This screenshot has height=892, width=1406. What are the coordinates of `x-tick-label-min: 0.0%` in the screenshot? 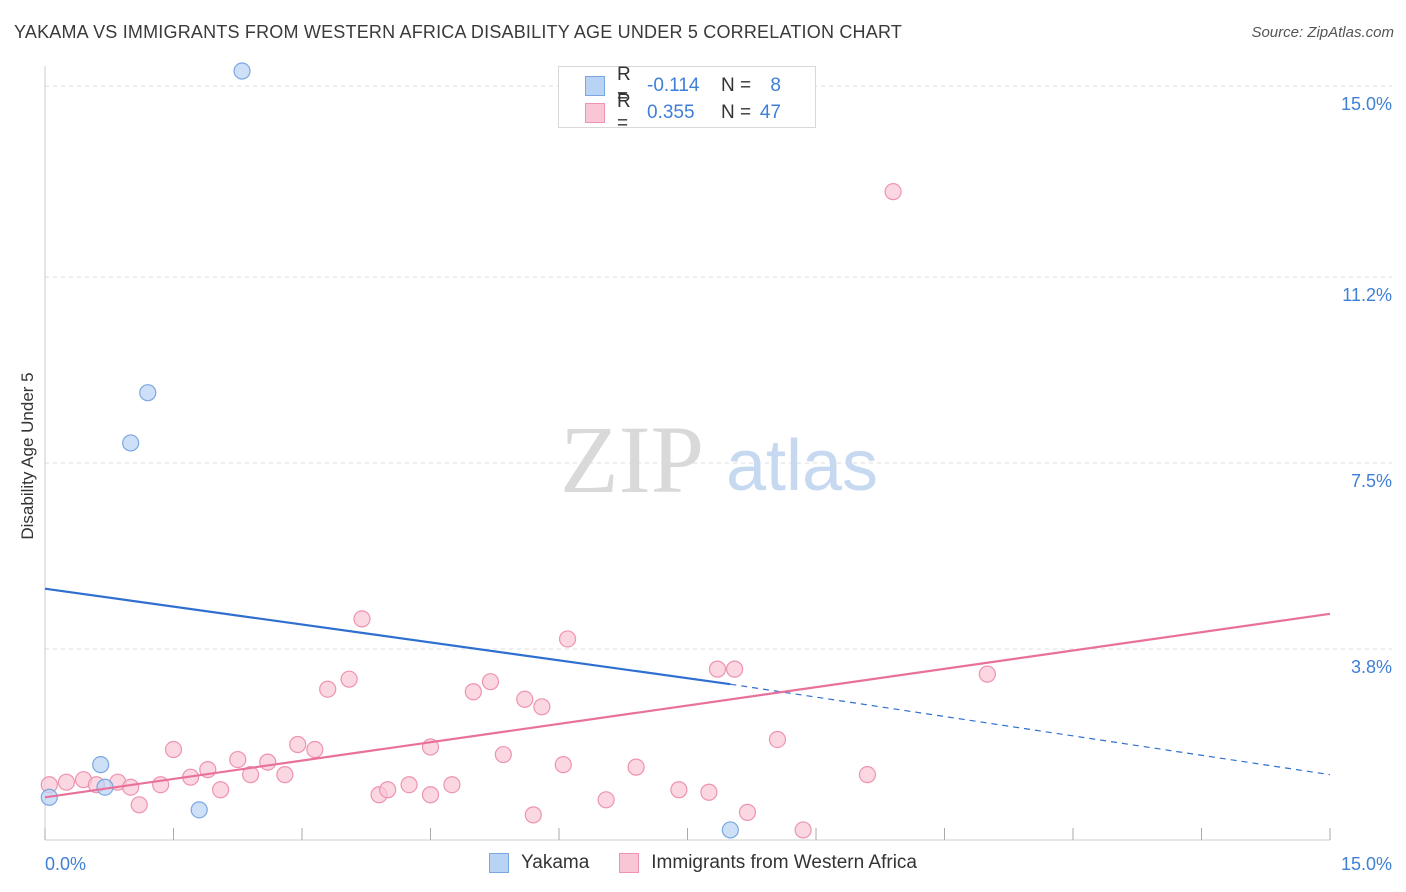 It's located at (65, 864).